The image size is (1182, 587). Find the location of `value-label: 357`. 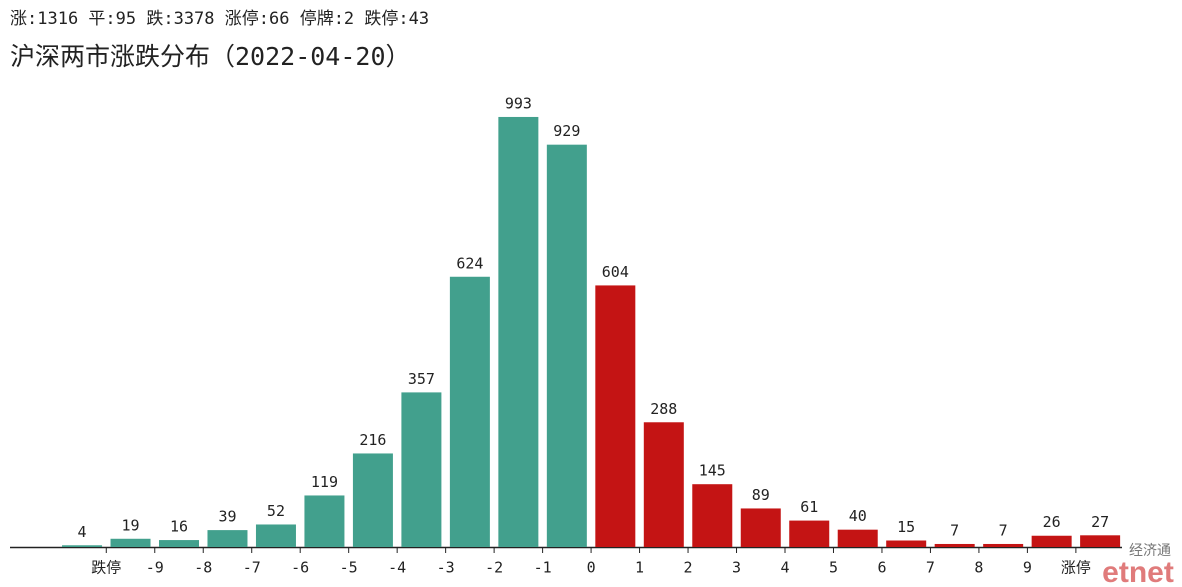

value-label: 357 is located at coordinates (421, 379).